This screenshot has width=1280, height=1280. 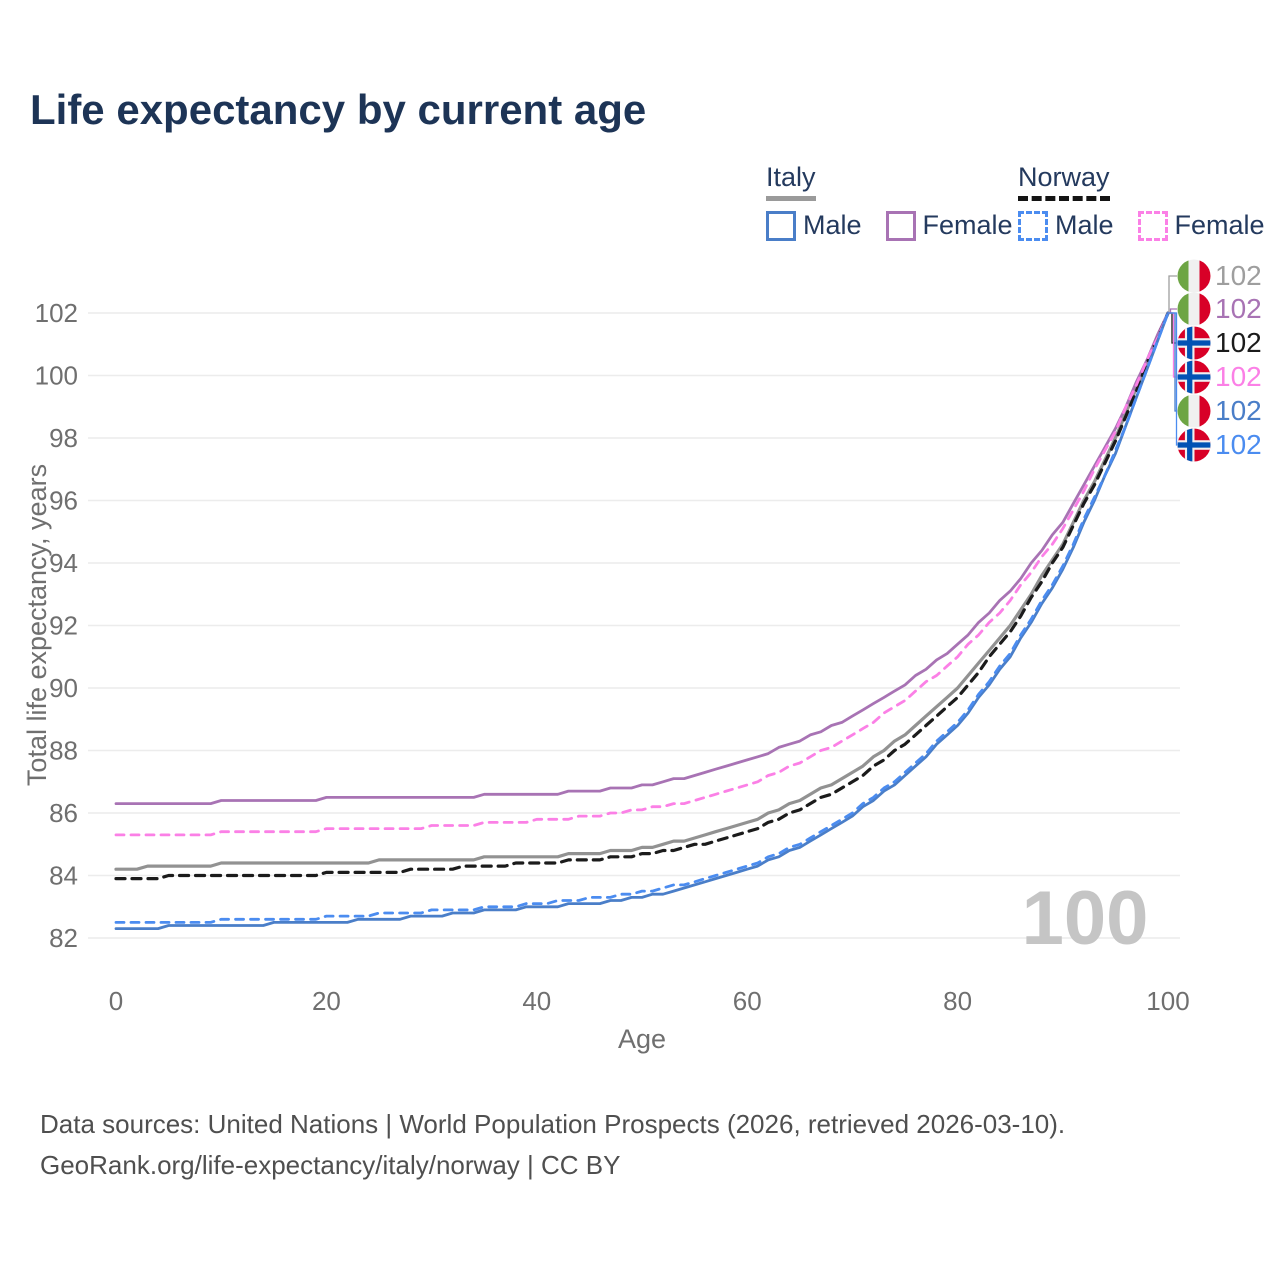 I want to click on legend-item-italy-female: Female, so click(x=949, y=225).